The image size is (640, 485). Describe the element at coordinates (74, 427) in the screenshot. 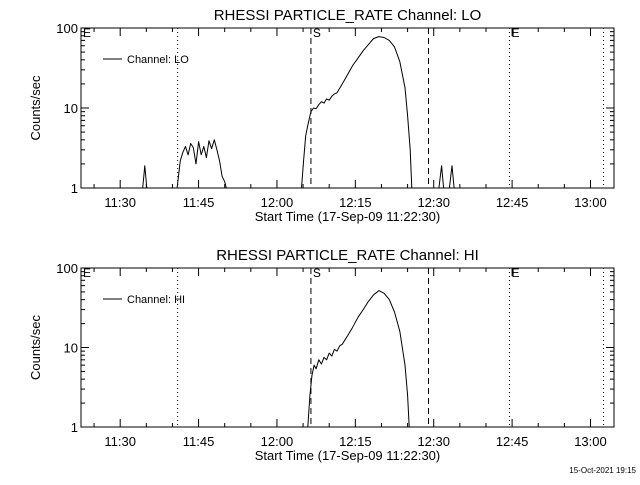

I see `panel2-y-tick-label: 1` at that location.